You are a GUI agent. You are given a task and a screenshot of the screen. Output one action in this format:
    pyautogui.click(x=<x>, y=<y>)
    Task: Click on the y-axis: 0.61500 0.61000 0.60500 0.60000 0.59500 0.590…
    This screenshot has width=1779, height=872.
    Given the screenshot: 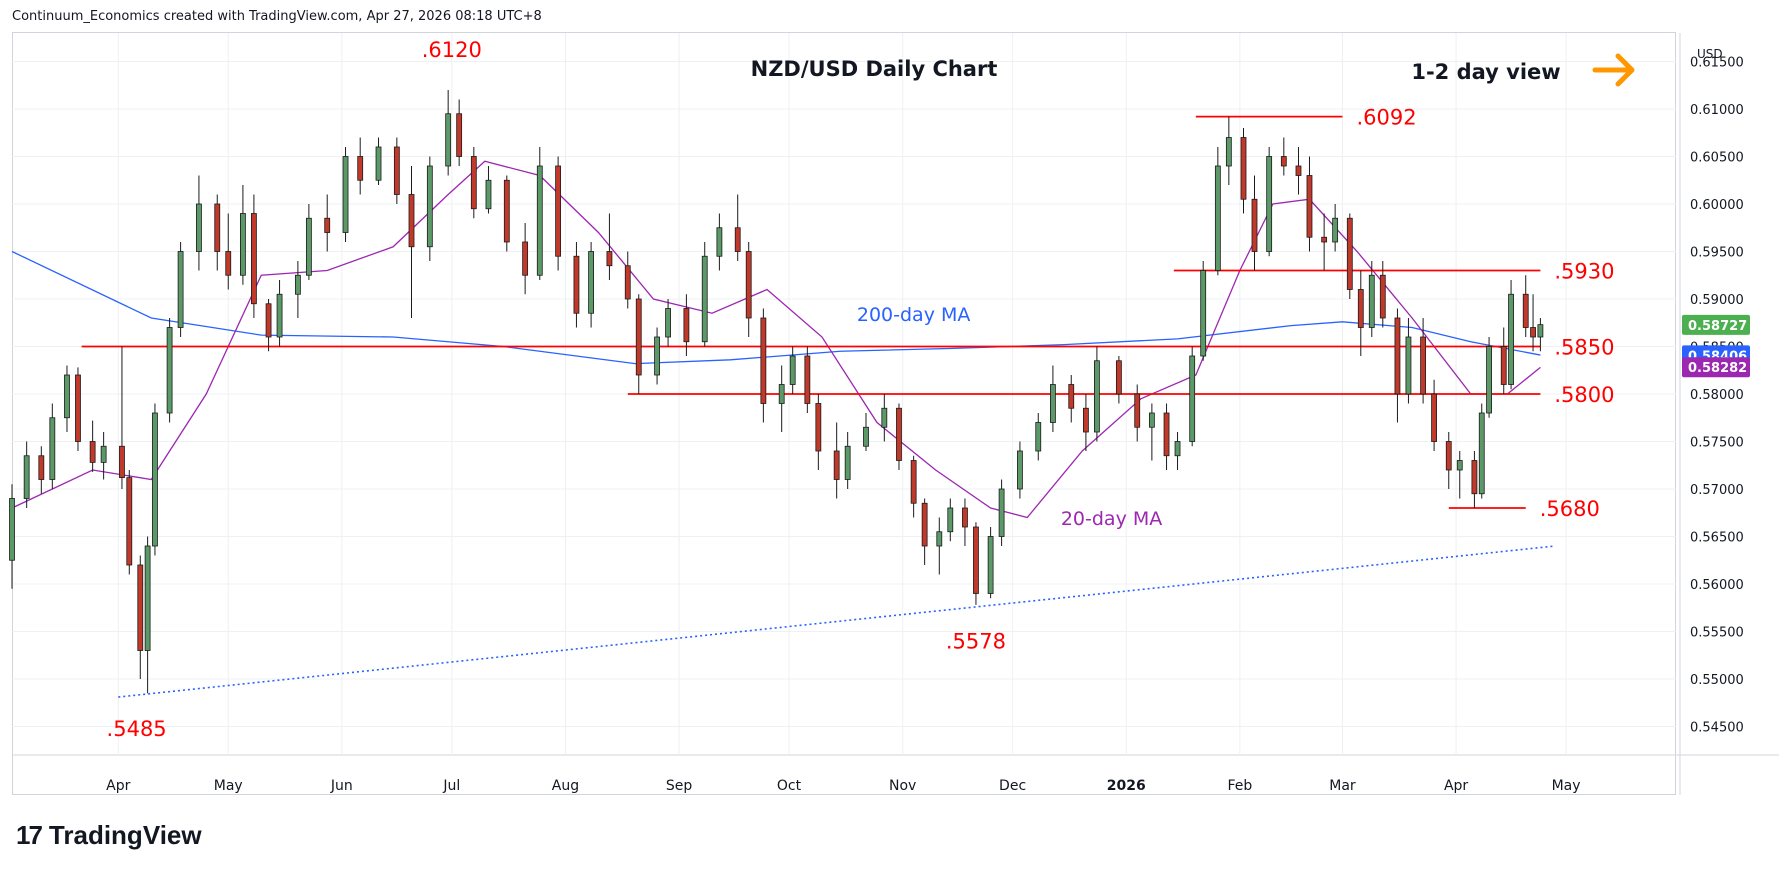 What is the action you would take?
    pyautogui.click(x=1717, y=396)
    